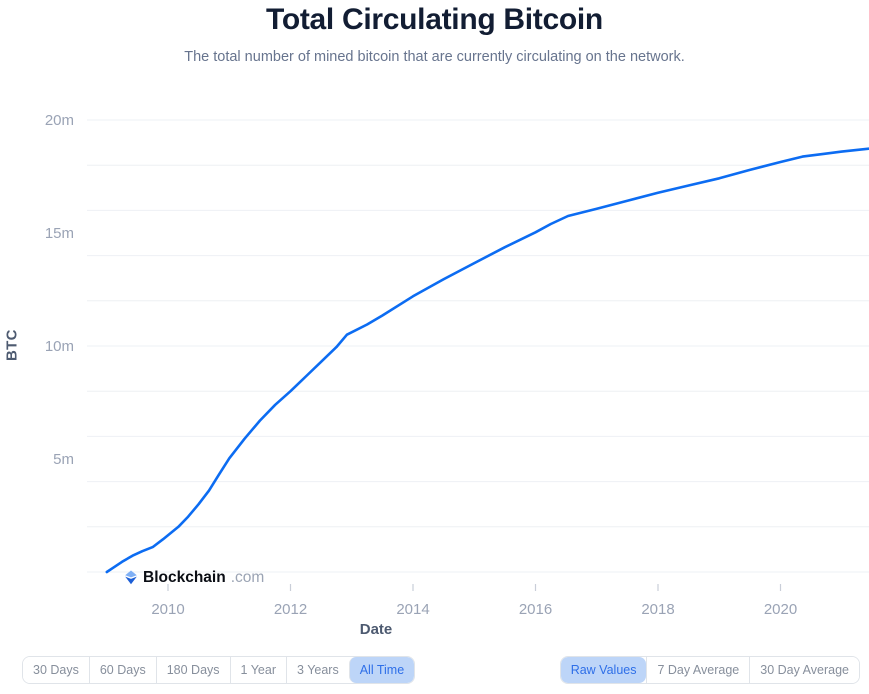 This screenshot has height=694, width=869. I want to click on x-tick-label-2016: 2016, so click(535, 609).